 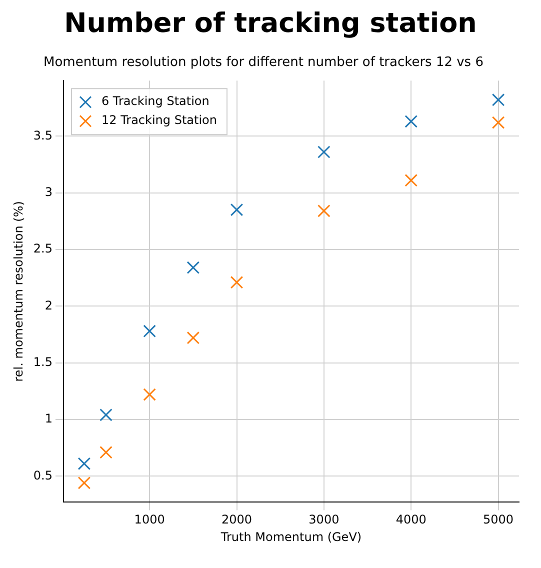 I want to click on y-axis-title: rel. momentum resolution (%), so click(x=18, y=291).